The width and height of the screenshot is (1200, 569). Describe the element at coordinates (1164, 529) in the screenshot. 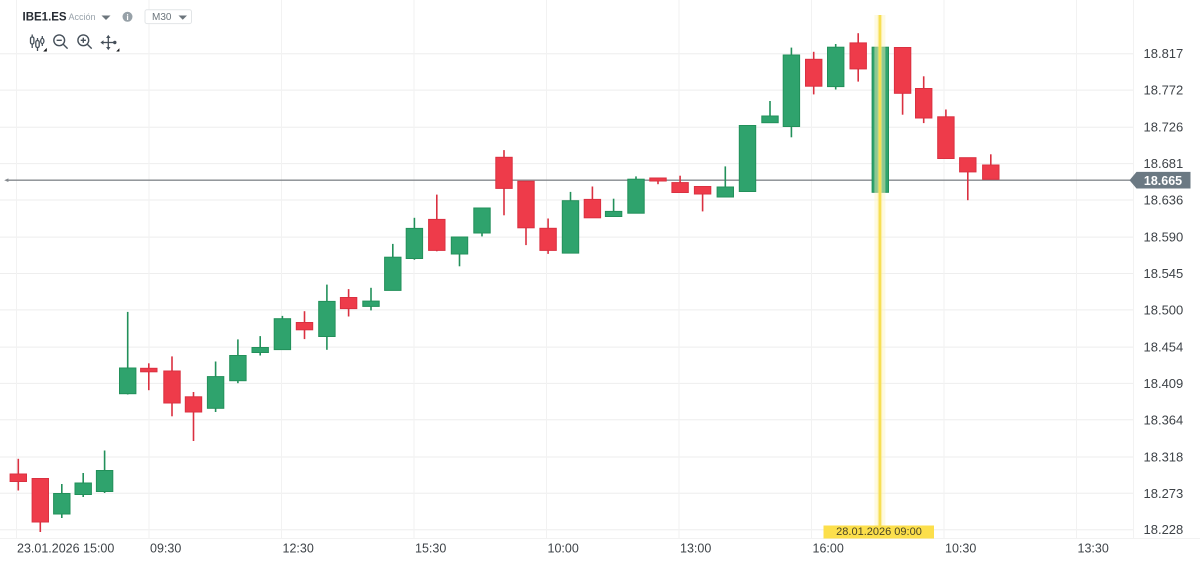

I see `svg-text: 18.228` at that location.